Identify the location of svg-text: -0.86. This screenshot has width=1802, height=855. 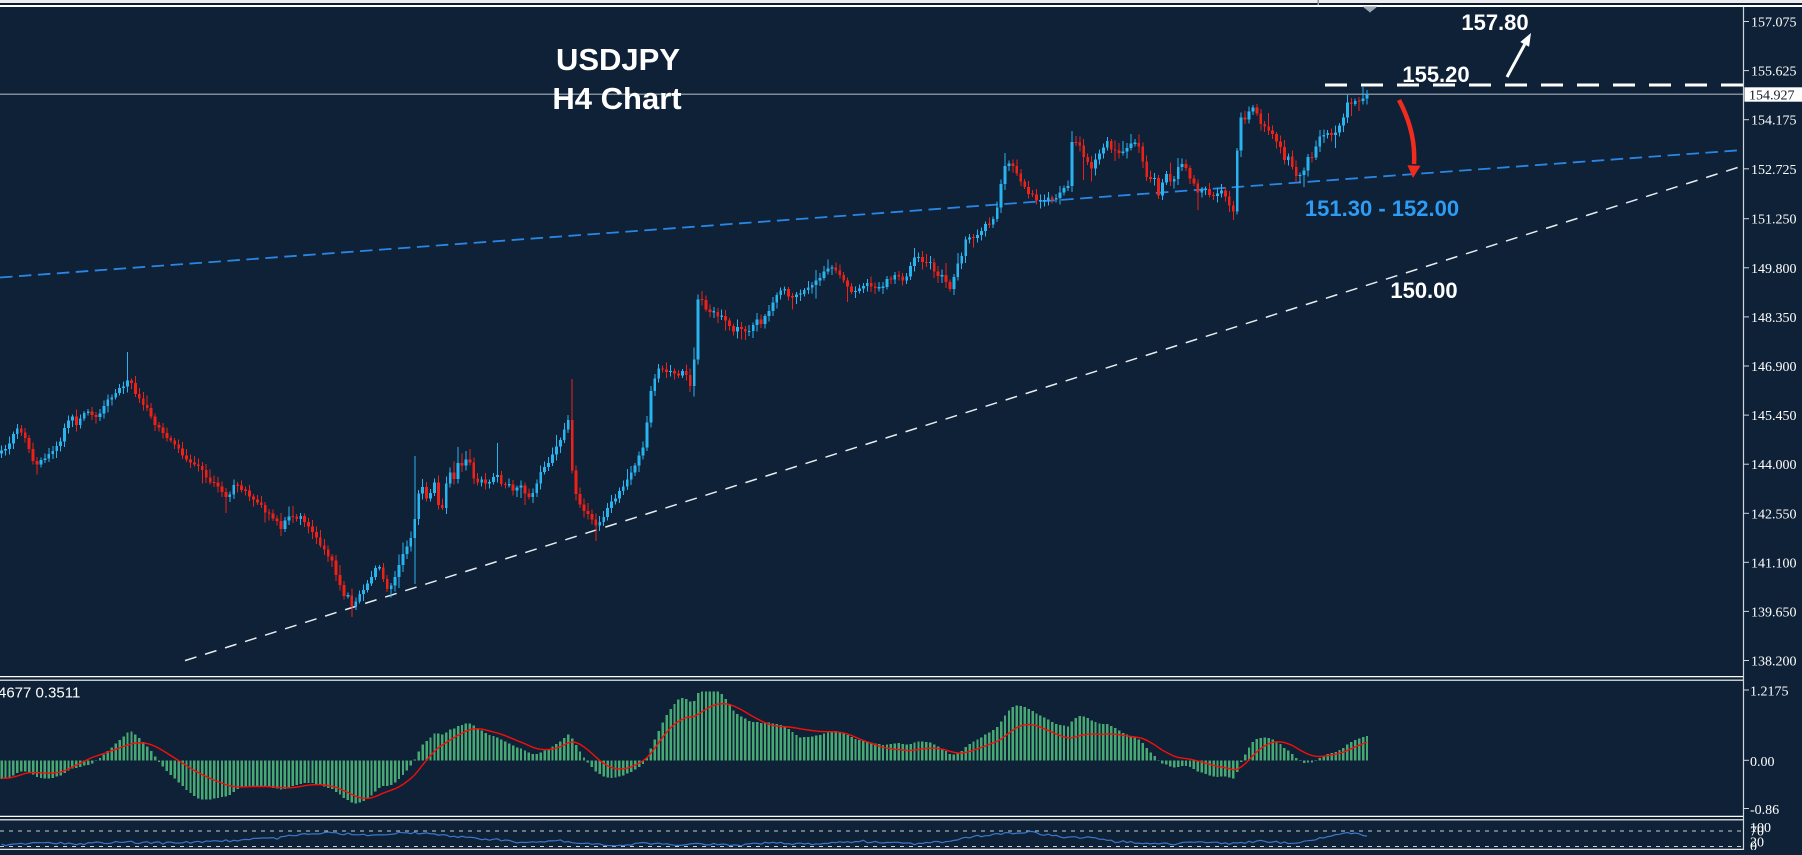
(1764, 810).